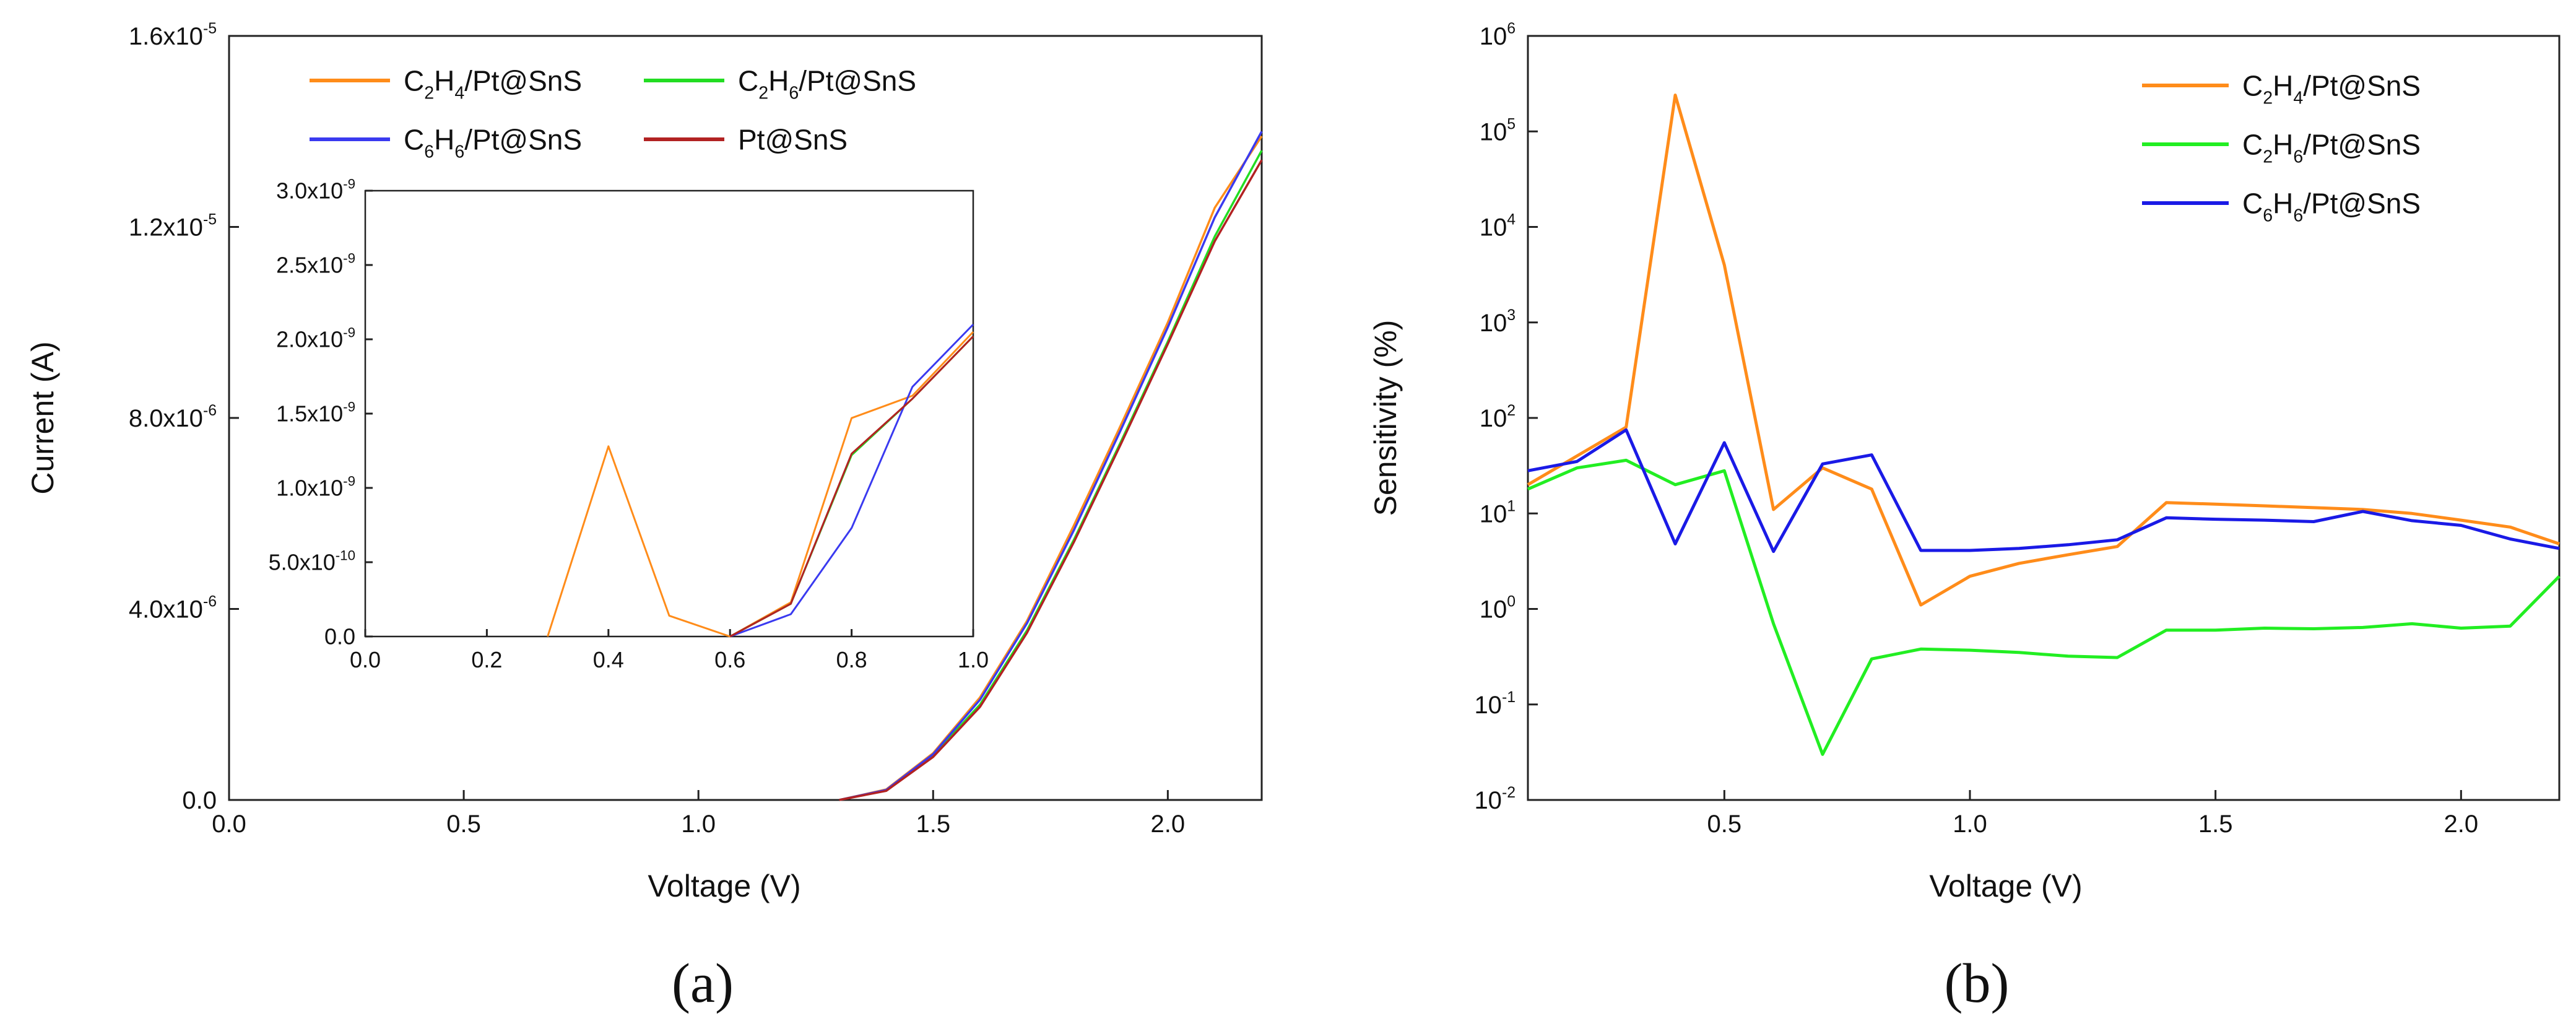 The height and width of the screenshot is (1034, 2576). Describe the element at coordinates (1498, 322) in the screenshot. I see `y-tick-label: 10³` at that location.